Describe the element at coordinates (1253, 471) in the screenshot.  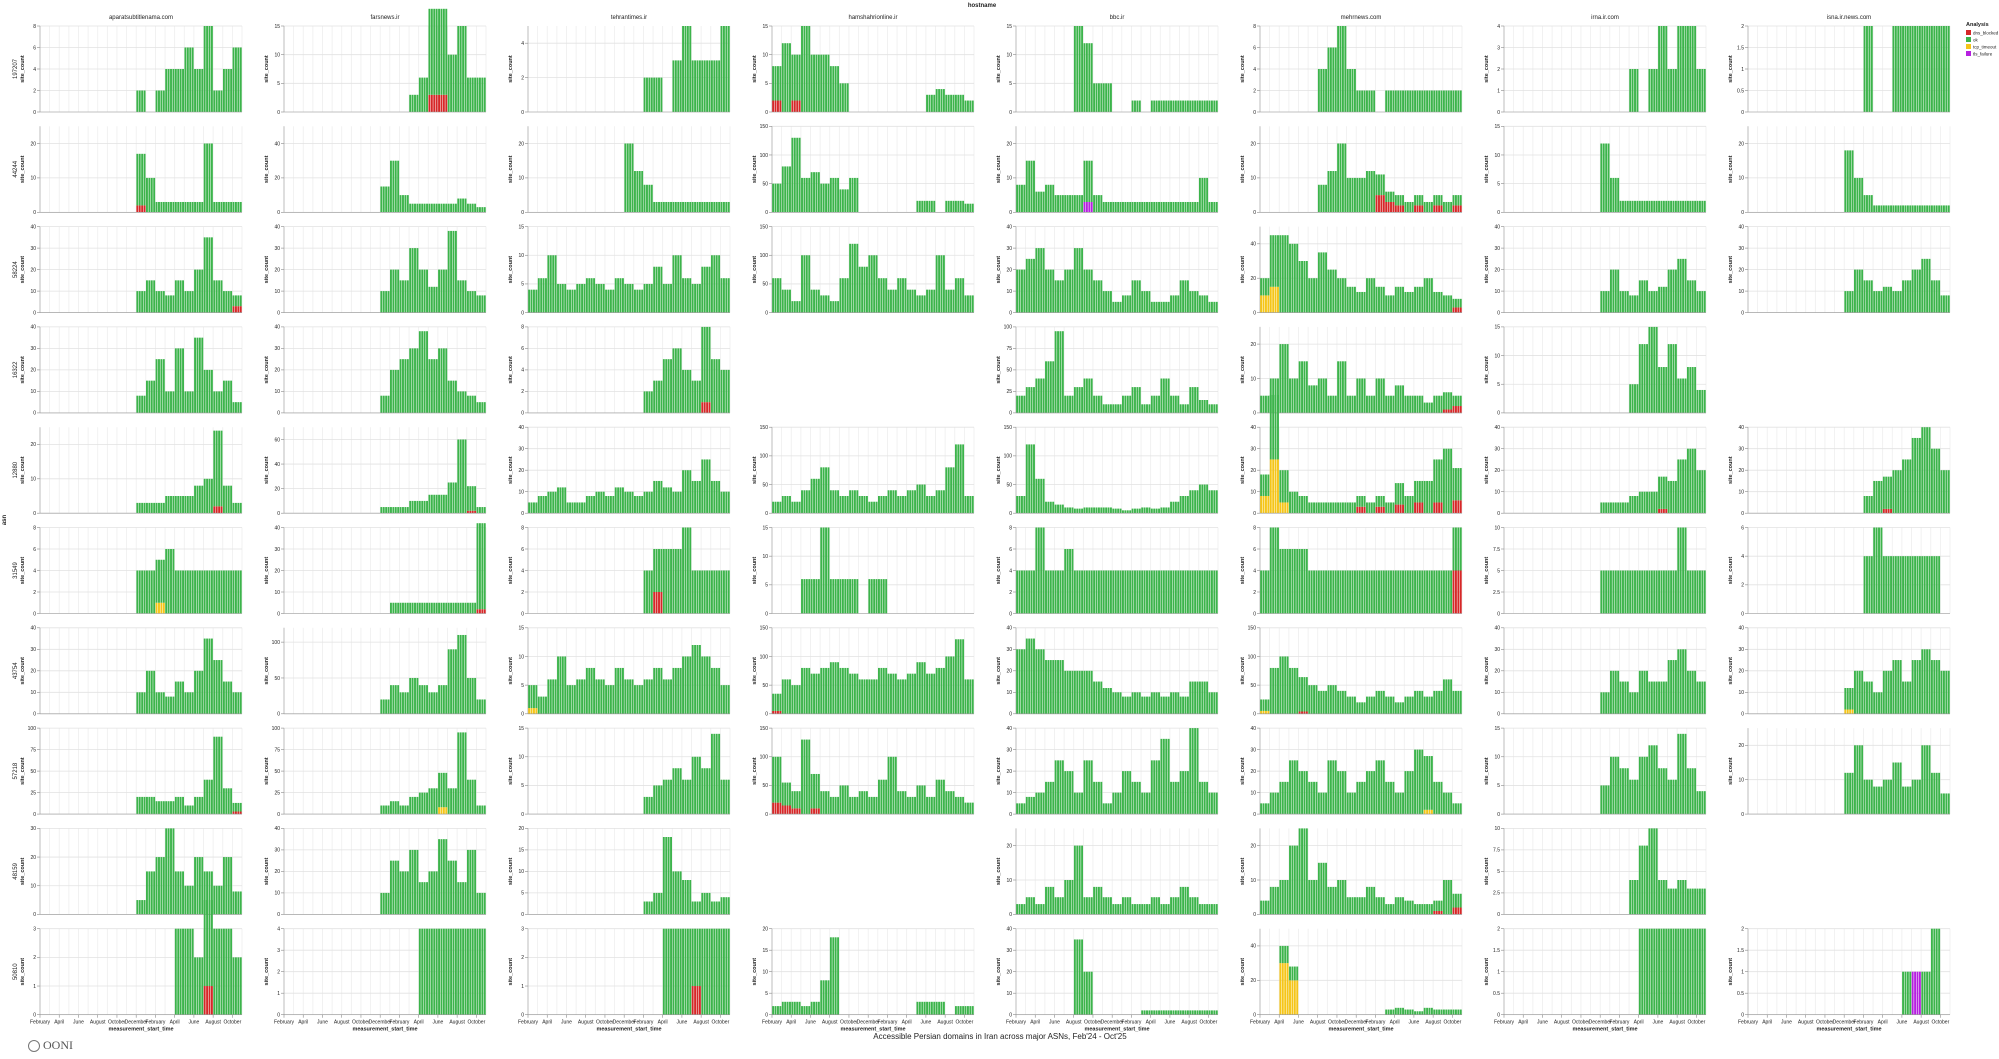
I see `y-tick-label: 20` at that location.